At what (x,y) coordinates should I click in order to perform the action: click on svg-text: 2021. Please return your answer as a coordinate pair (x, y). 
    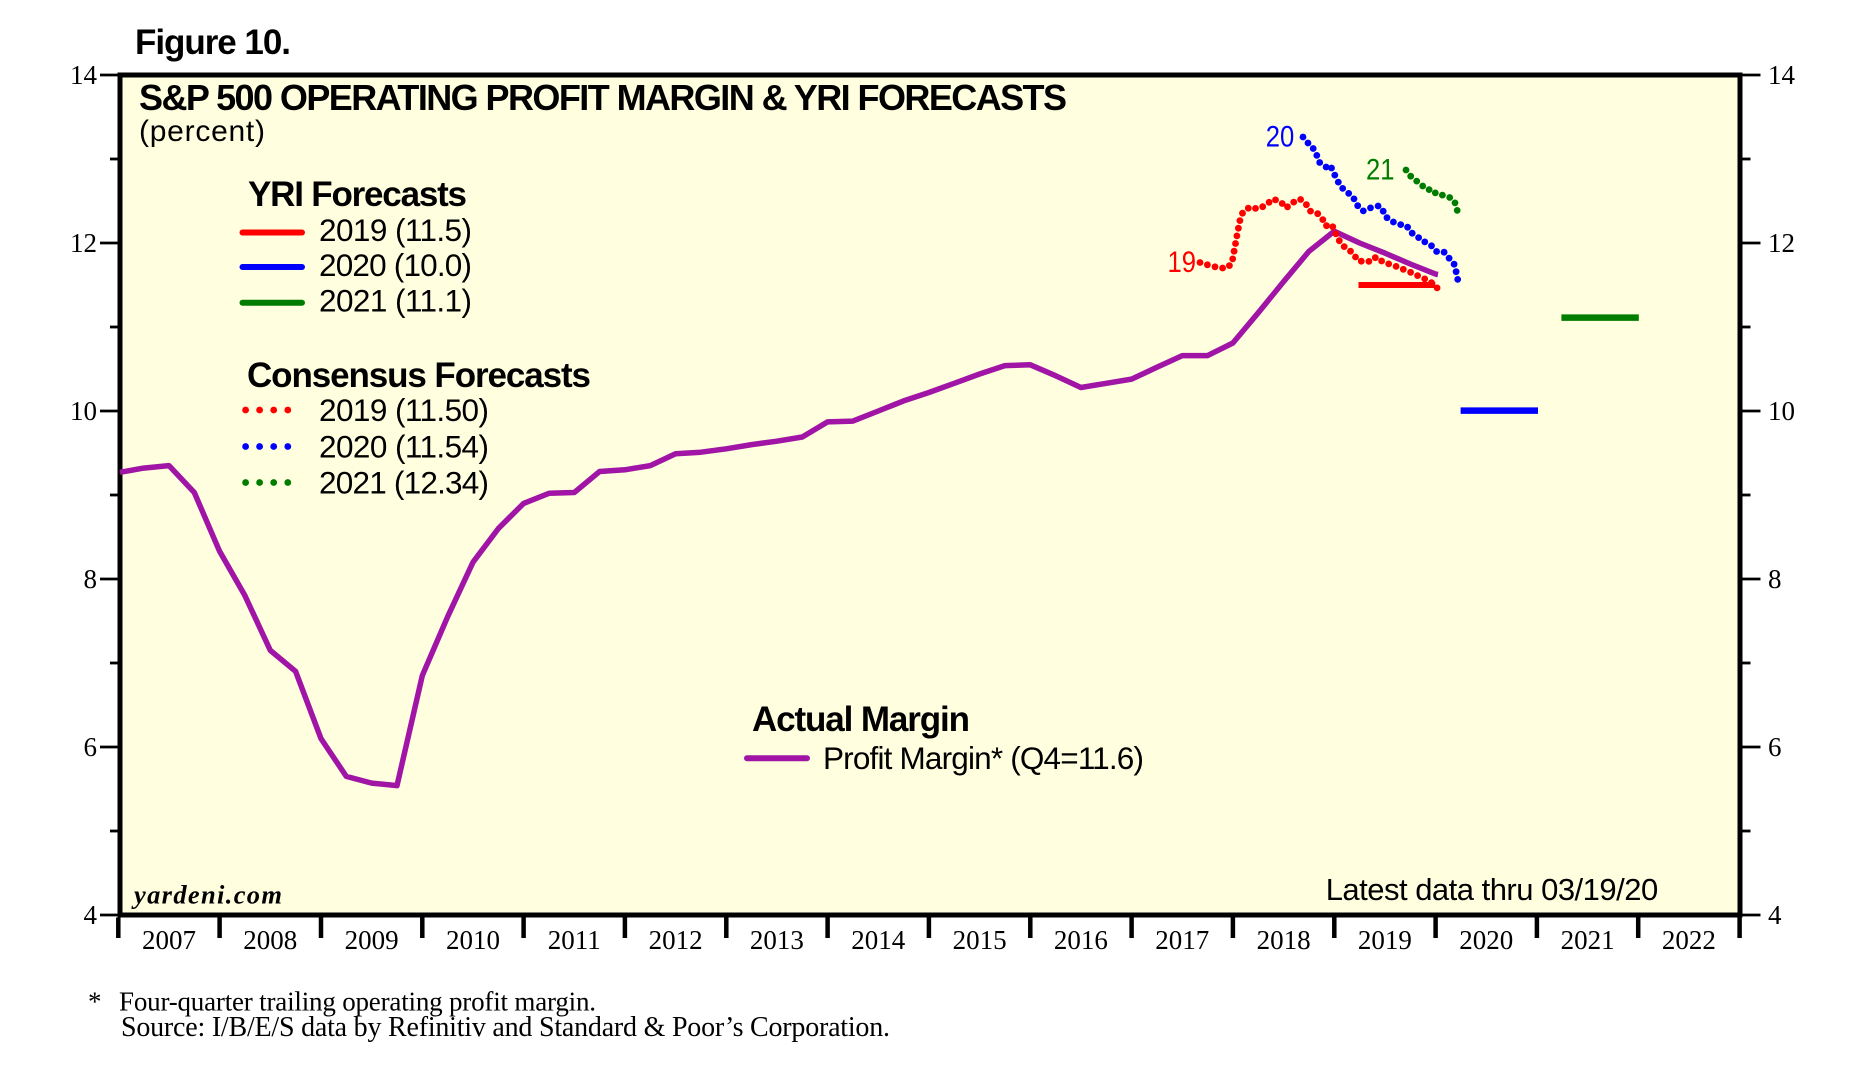
    Looking at the image, I should click on (1588, 940).